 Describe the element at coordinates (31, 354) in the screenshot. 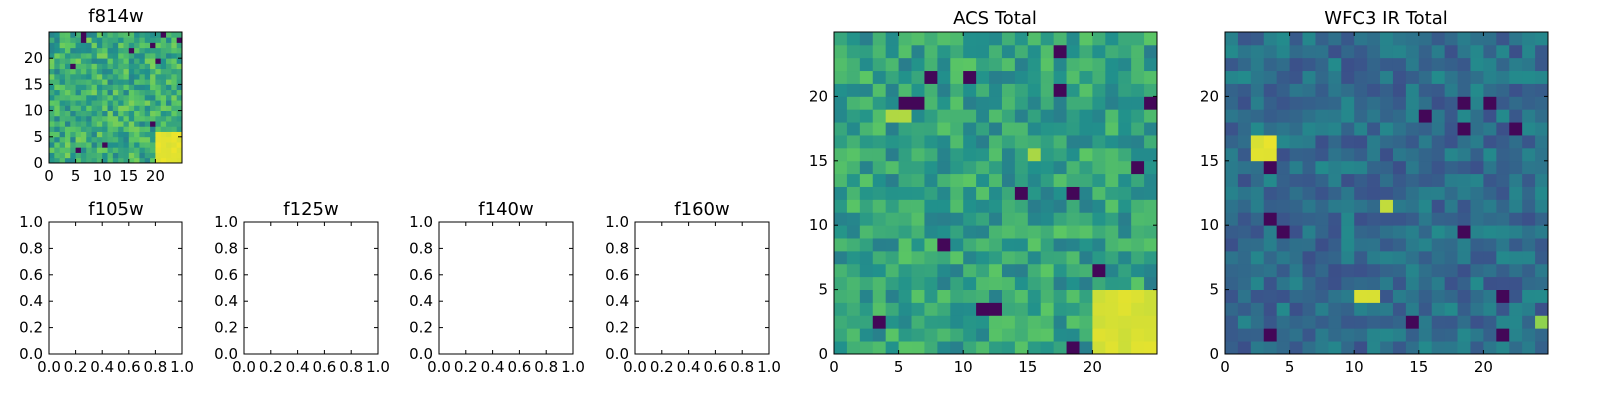

I see `y-tick-label: 0.0` at that location.